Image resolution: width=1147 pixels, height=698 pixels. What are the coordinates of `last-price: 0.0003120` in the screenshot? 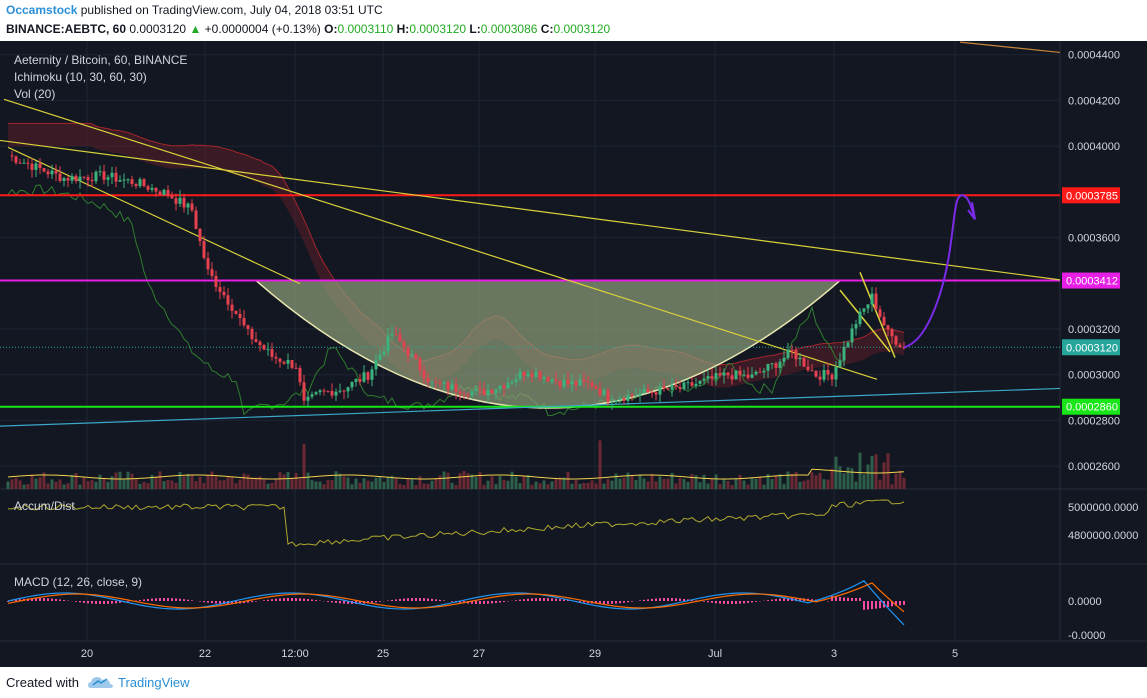 It's located at (158, 29).